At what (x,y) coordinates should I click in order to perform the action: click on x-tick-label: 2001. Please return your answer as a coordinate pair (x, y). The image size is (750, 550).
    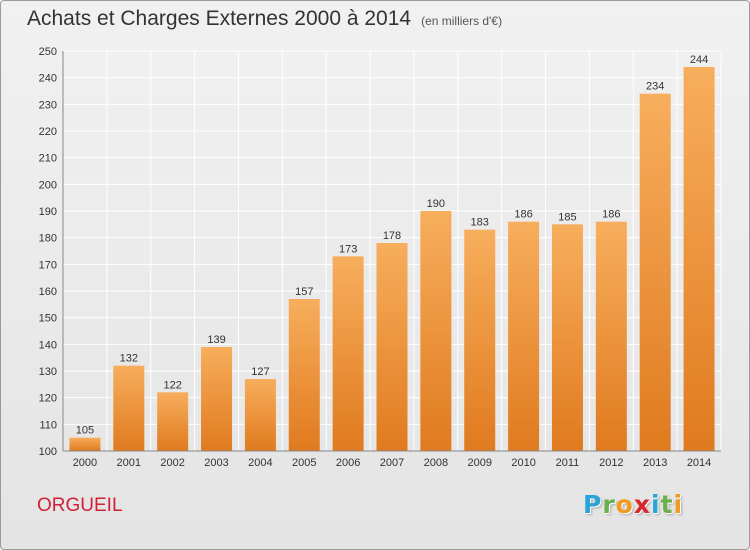
    Looking at the image, I should click on (129, 463).